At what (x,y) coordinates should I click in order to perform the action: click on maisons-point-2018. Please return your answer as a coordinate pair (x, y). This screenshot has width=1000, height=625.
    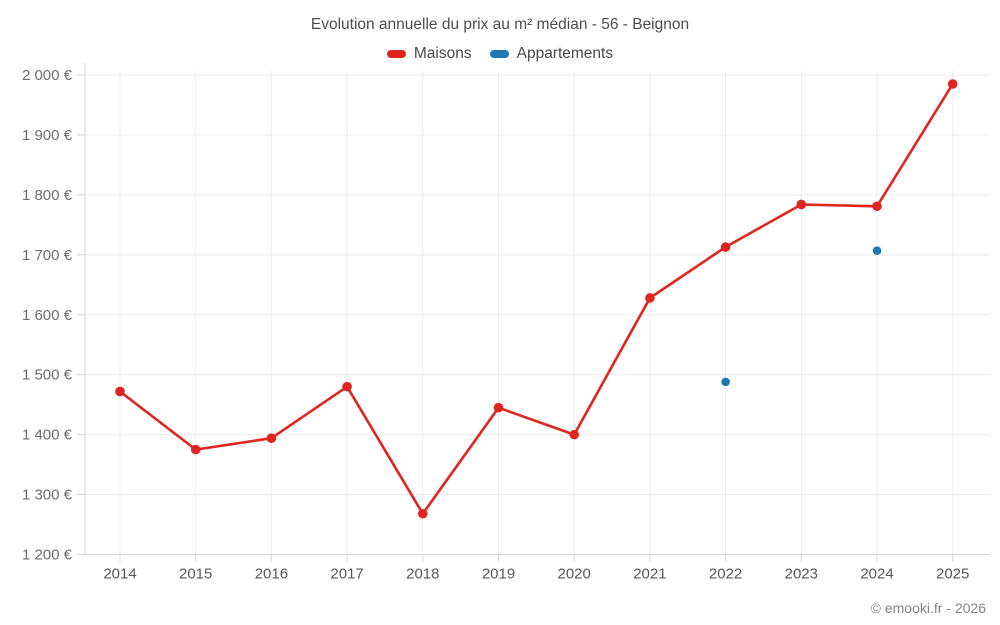
    Looking at the image, I should click on (423, 513).